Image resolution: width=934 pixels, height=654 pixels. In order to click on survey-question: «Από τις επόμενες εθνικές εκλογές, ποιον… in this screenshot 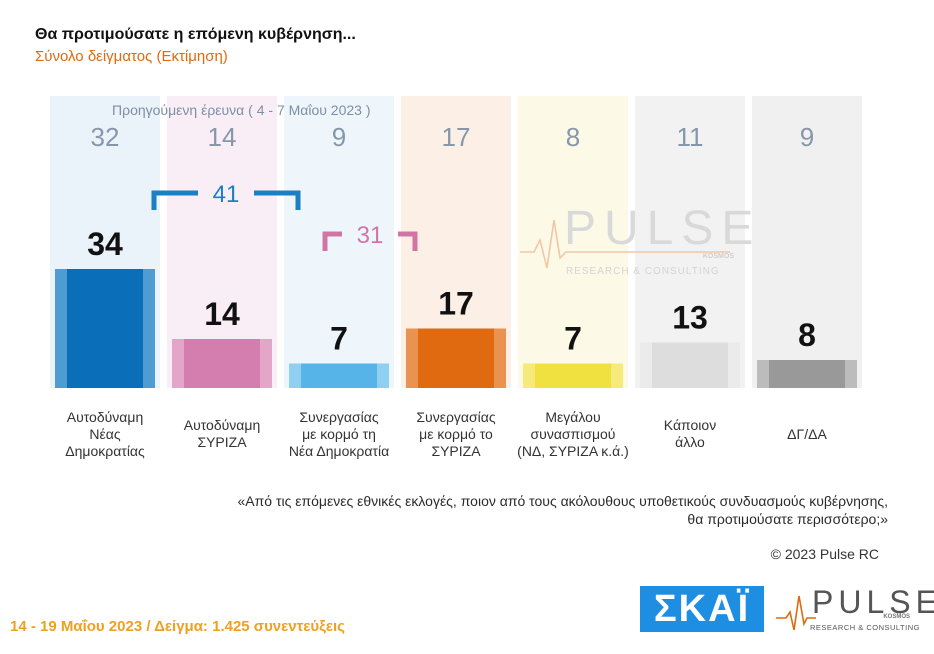, I will do `click(478, 510)`.